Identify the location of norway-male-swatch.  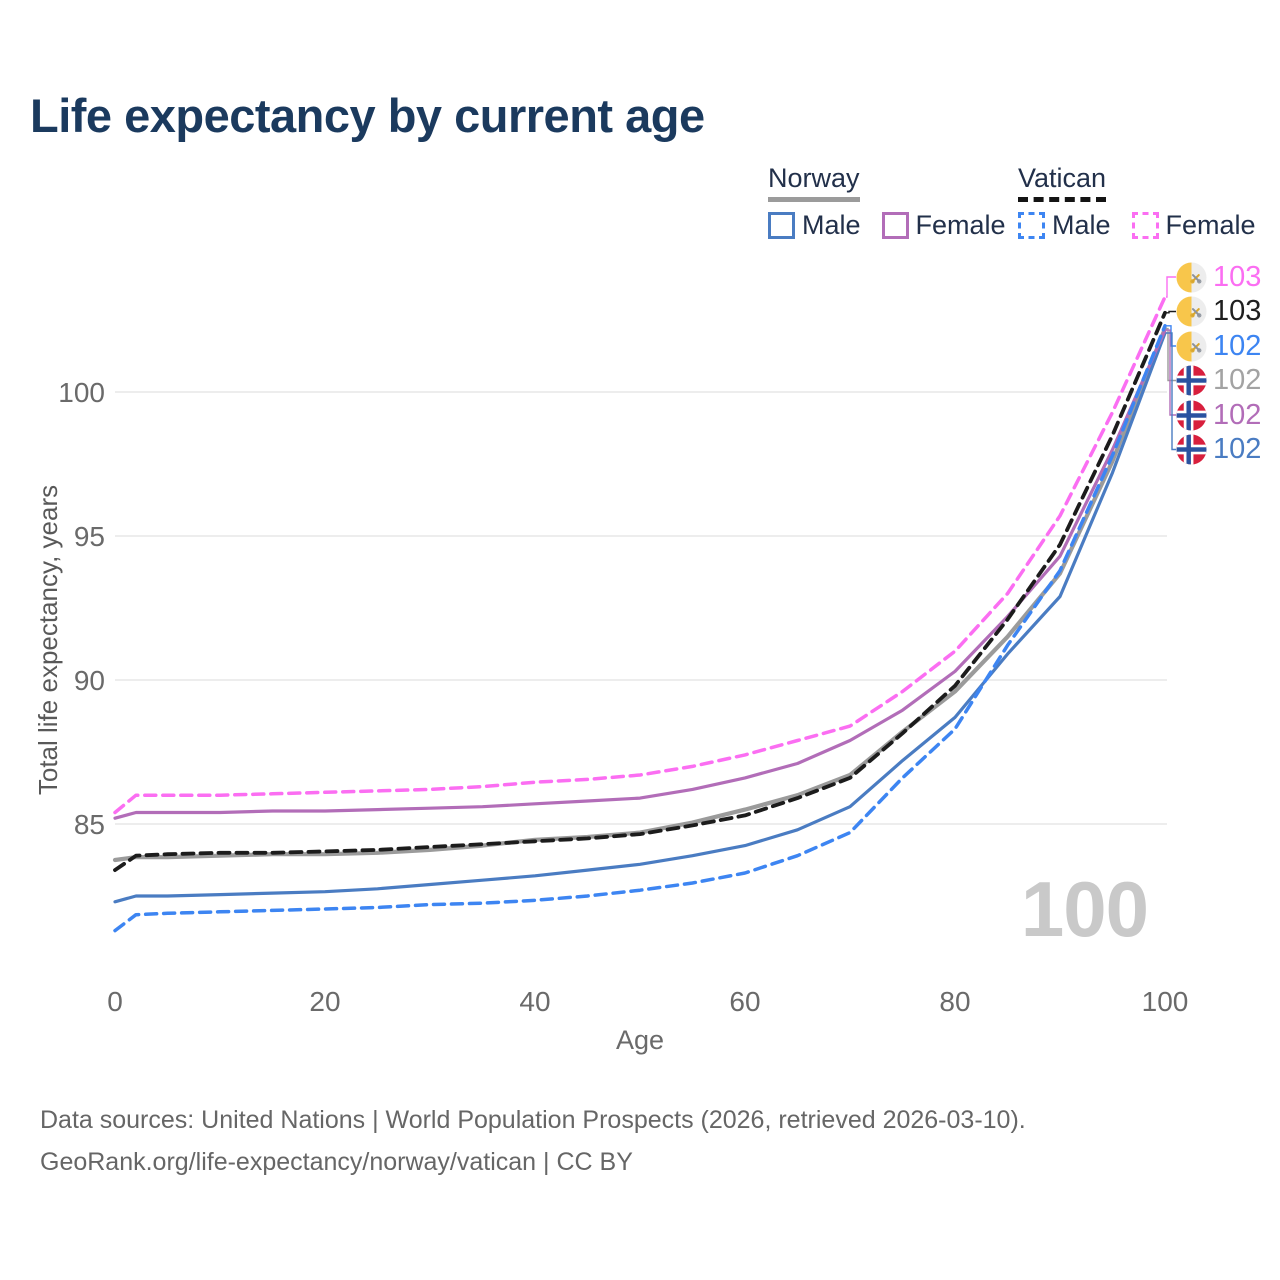
(781, 225).